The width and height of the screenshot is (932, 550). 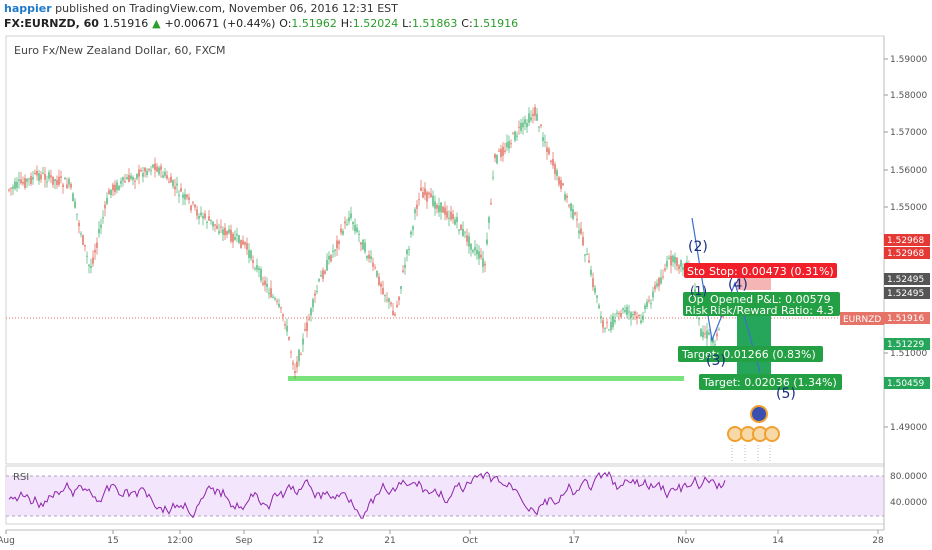 I want to click on price-badge: 1.52968, so click(x=905, y=254).